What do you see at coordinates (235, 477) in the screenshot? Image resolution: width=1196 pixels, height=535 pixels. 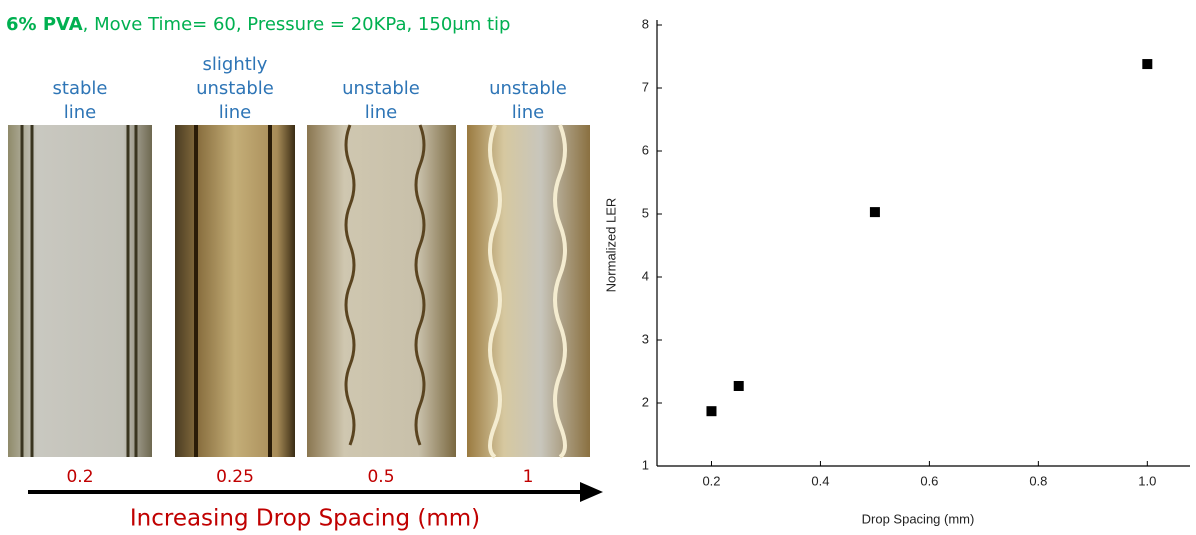 I see `spacing-label: 0.25` at bounding box center [235, 477].